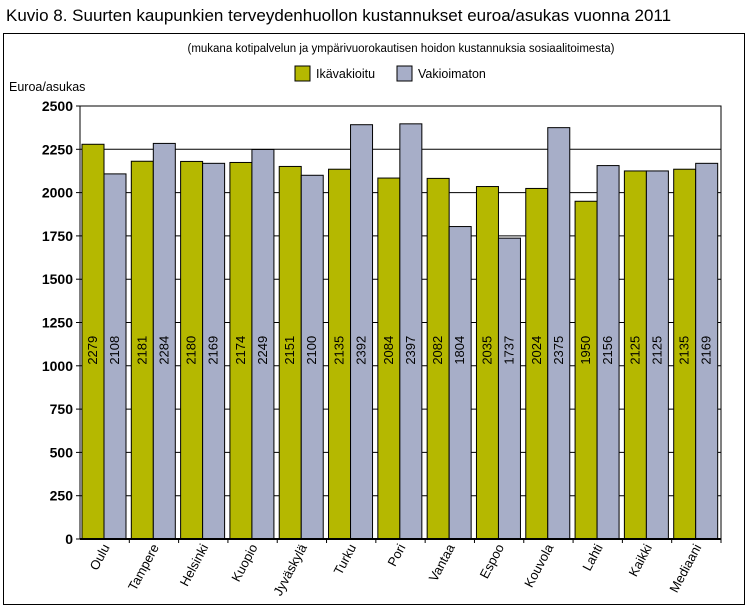 This screenshot has width=752, height=612. I want to click on bar-value-label: 2156, so click(607, 350).